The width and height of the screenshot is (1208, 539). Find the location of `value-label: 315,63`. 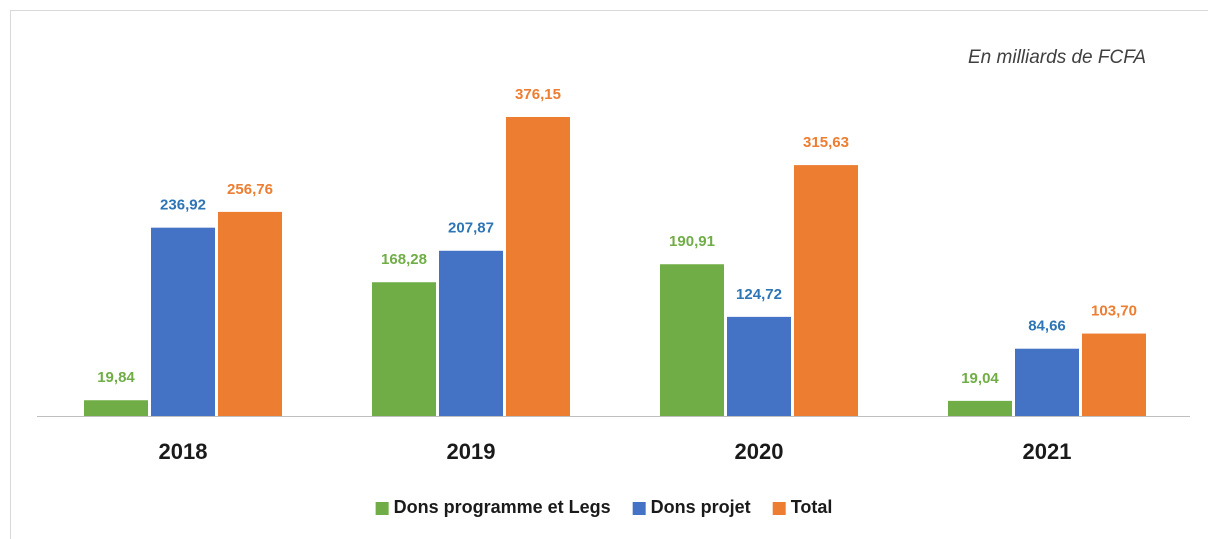

value-label: 315,63 is located at coordinates (826, 142).